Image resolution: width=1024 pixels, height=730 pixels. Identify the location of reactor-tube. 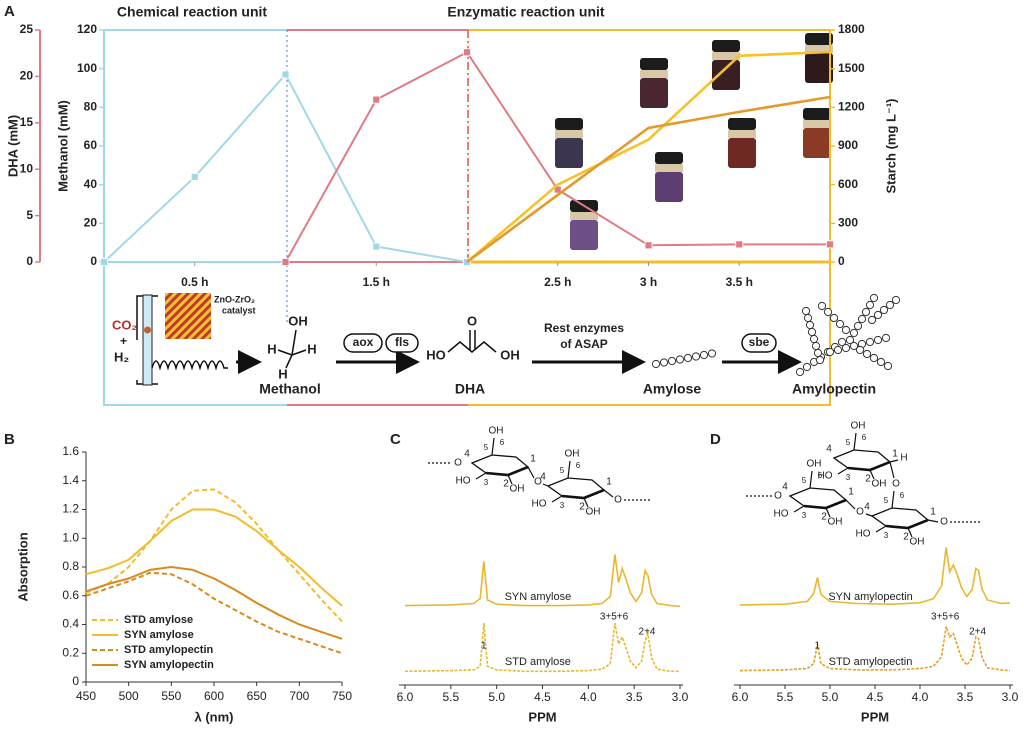
(147, 340).